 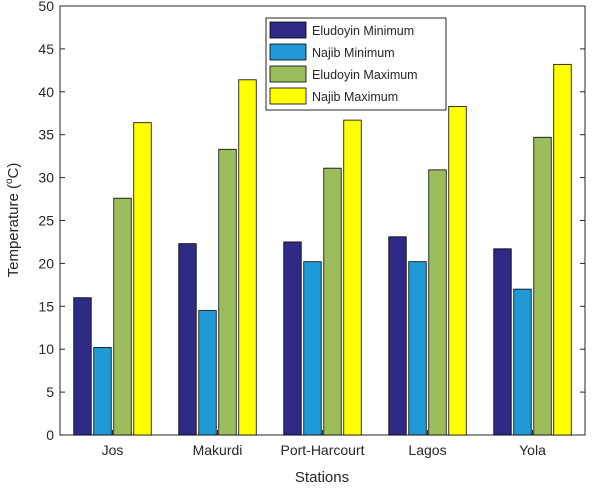 I want to click on y-tick-label: 0, so click(x=50, y=435).